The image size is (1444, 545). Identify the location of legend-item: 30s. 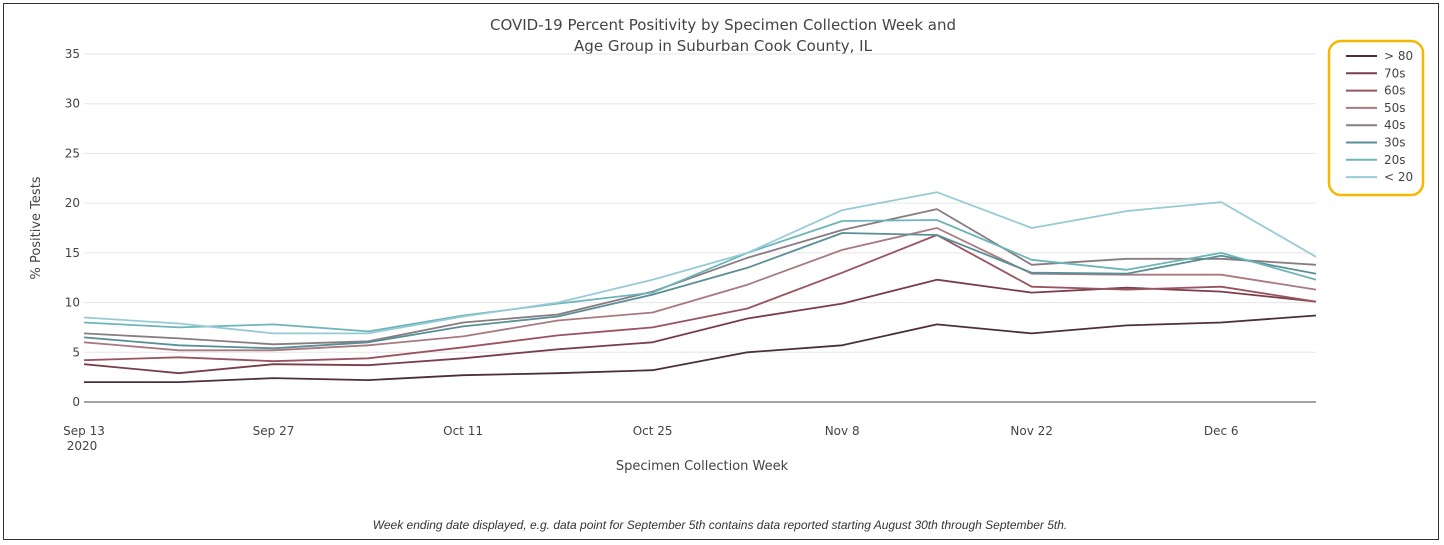
(1376, 143).